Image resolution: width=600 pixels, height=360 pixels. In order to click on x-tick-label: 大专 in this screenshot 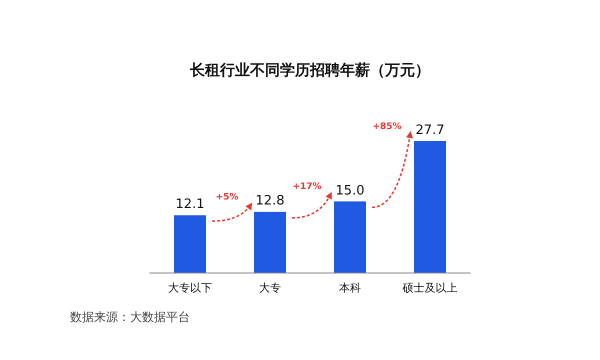, I will do `click(270, 287)`.